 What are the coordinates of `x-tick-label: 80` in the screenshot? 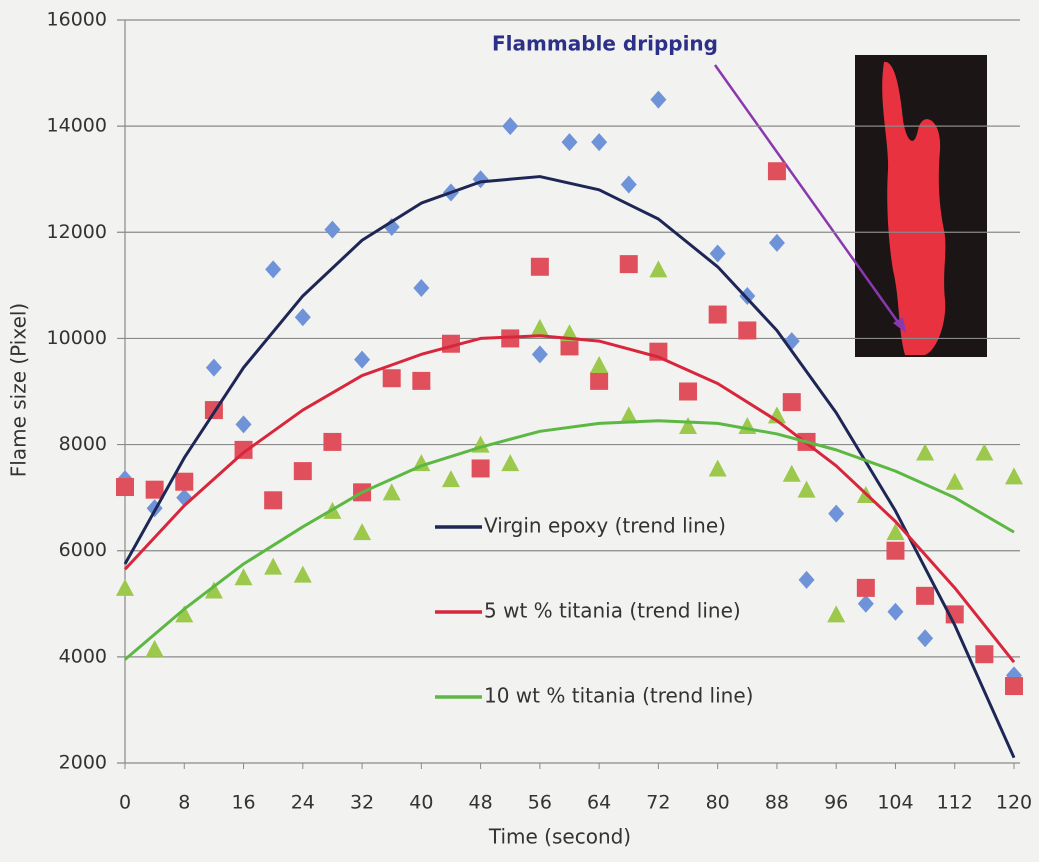 It's located at (718, 803).